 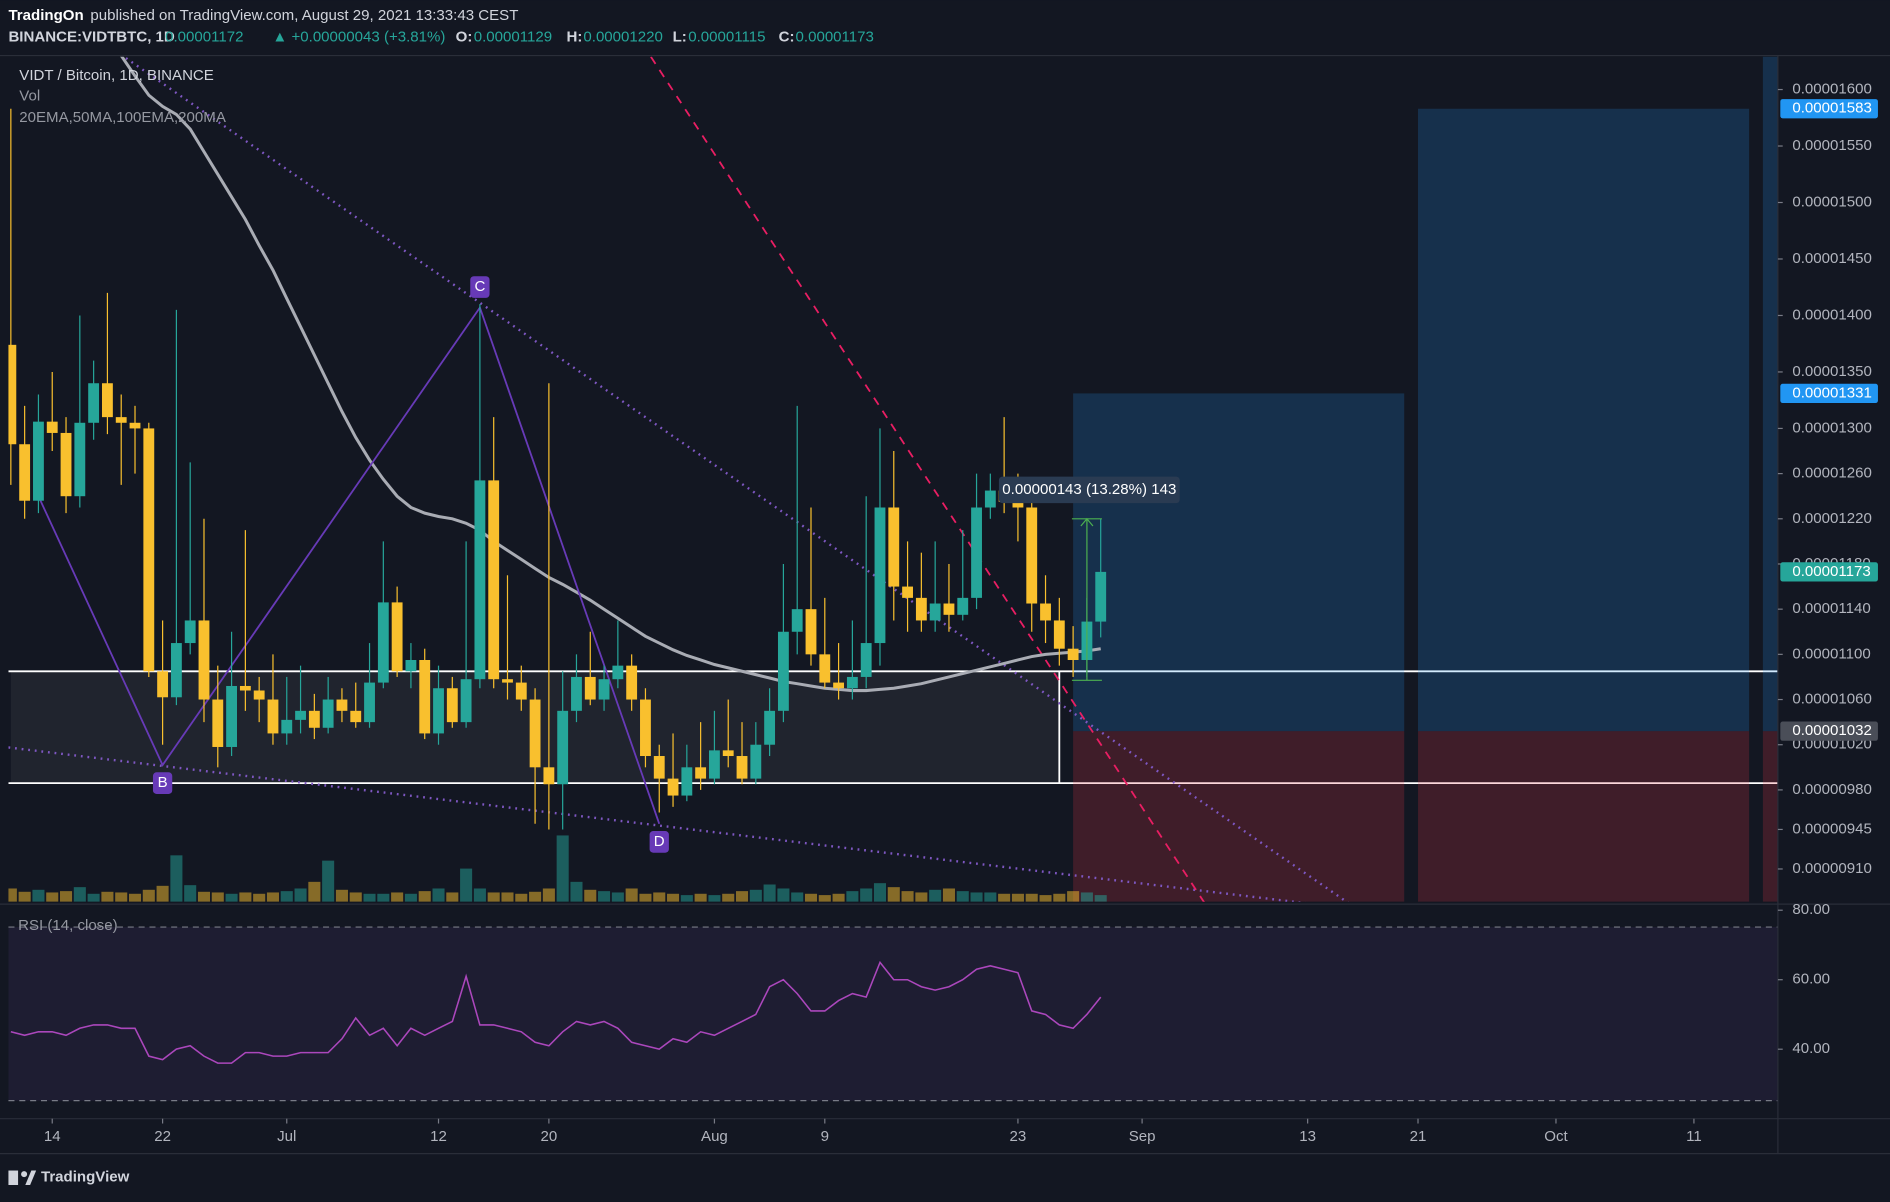 I want to click on legend-rsi: RSI (14, close), so click(x=68, y=925).